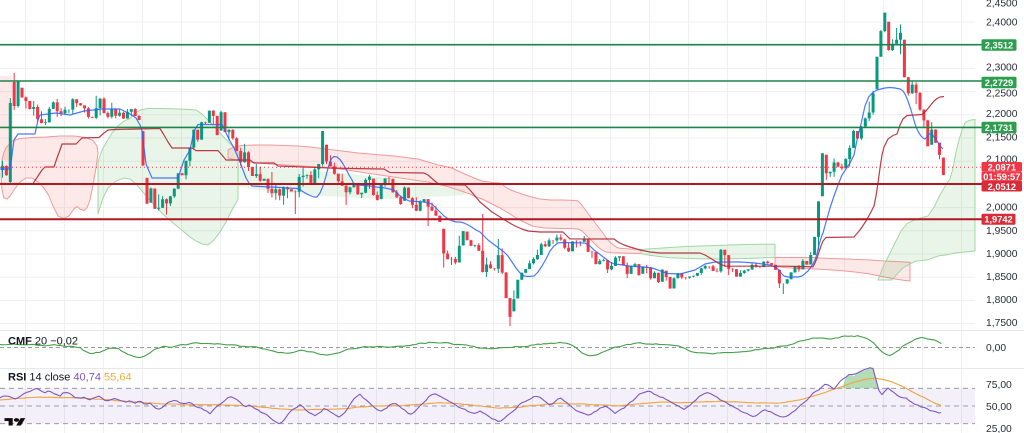  I want to click on svg-text: 1,8000, so click(1002, 300).